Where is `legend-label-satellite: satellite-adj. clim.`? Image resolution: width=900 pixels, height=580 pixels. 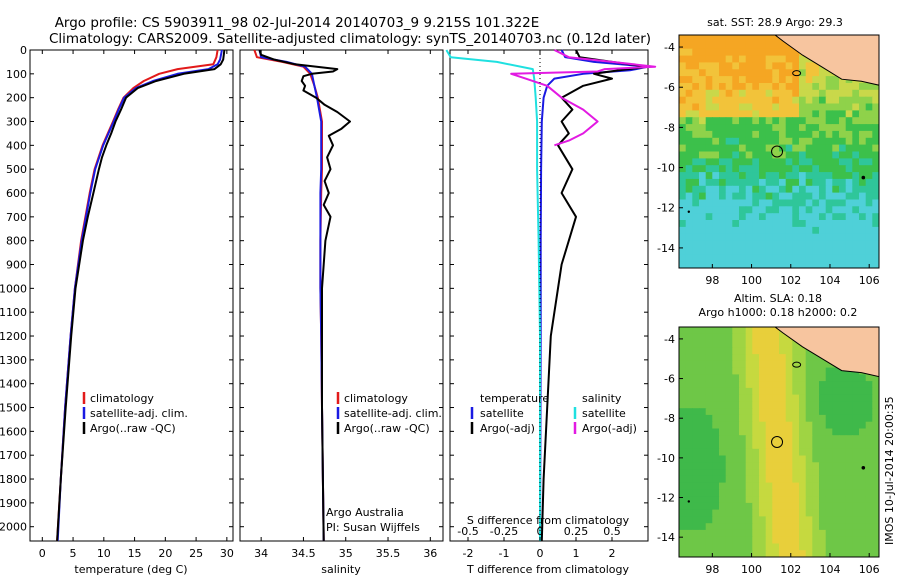
legend-label-satellite: satellite-adj. clim. is located at coordinates (393, 413).